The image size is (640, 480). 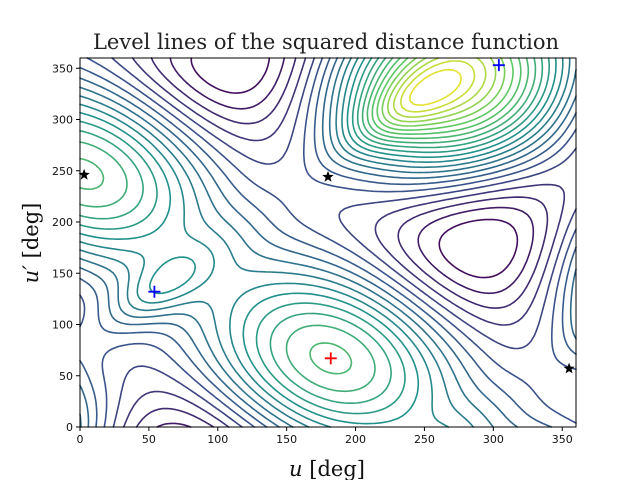 What do you see at coordinates (286, 439) in the screenshot?
I see `x-tick-label: 150` at bounding box center [286, 439].